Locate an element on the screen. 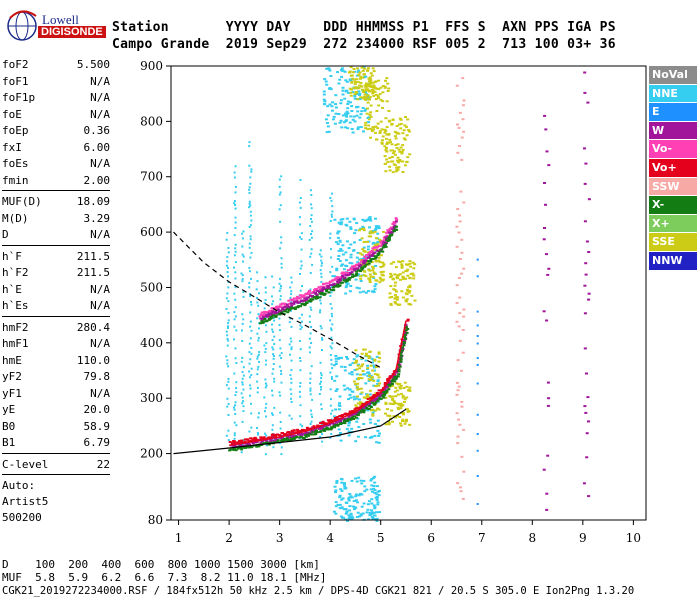  x-tick-label: 1 is located at coordinates (179, 538).